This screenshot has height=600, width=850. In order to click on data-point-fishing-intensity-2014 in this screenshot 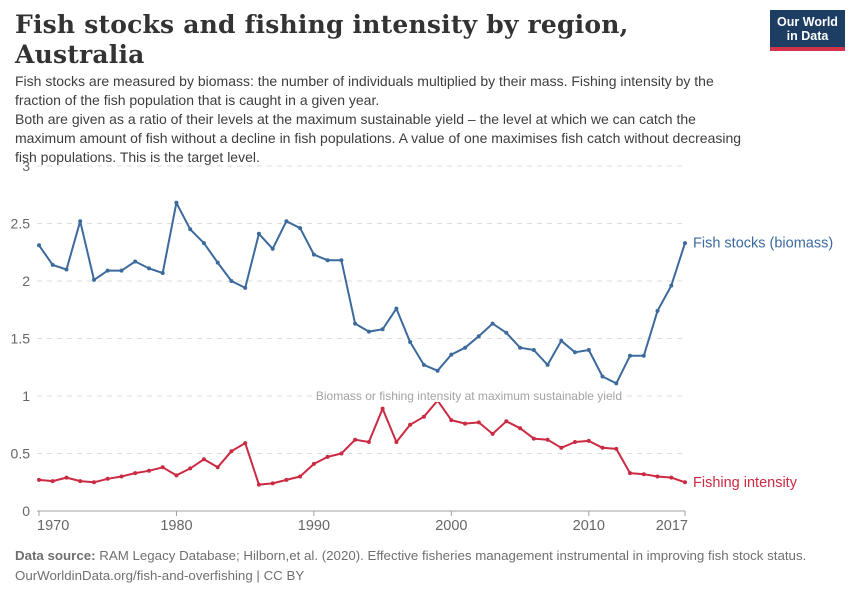, I will do `click(643, 474)`.